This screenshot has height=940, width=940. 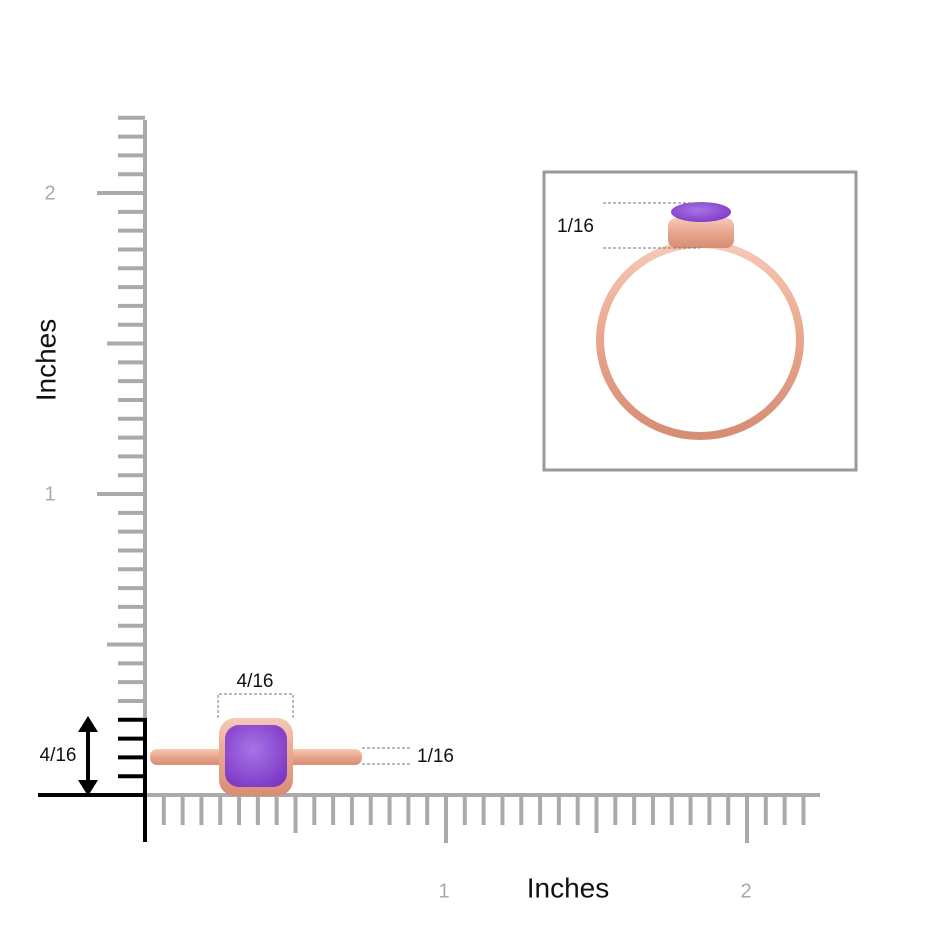 What do you see at coordinates (701, 233) in the screenshot?
I see `inset-bezel` at bounding box center [701, 233].